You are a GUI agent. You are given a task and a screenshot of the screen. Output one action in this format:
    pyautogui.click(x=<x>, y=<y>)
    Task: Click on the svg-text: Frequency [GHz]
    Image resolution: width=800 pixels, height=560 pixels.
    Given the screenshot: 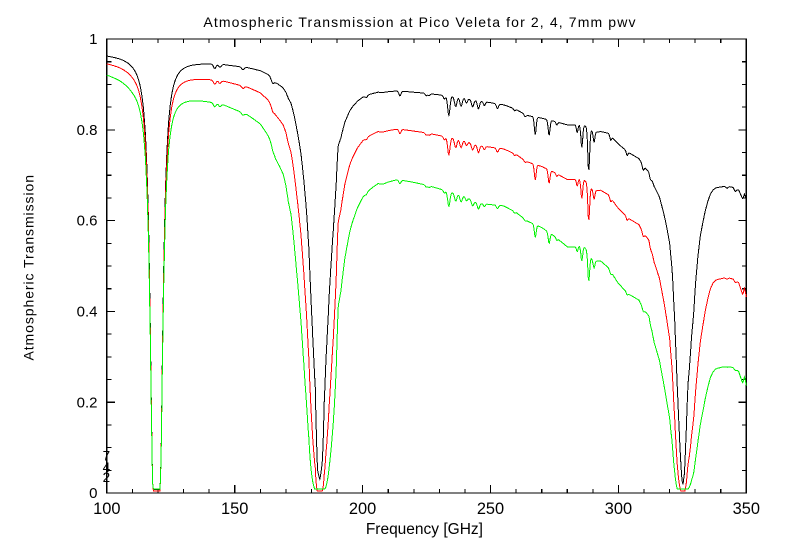 What is the action you would take?
    pyautogui.click(x=424, y=529)
    